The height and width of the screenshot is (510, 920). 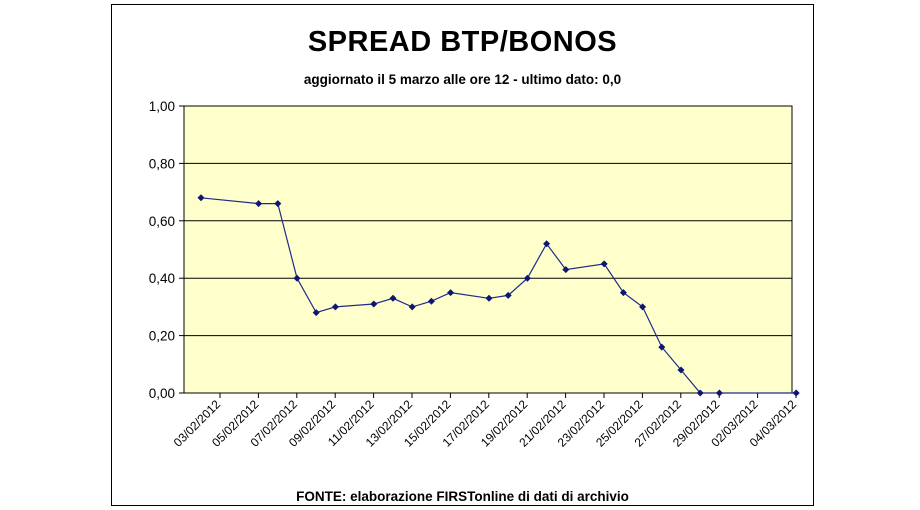 I want to click on y-tick-label: 0,20, so click(x=162, y=336).